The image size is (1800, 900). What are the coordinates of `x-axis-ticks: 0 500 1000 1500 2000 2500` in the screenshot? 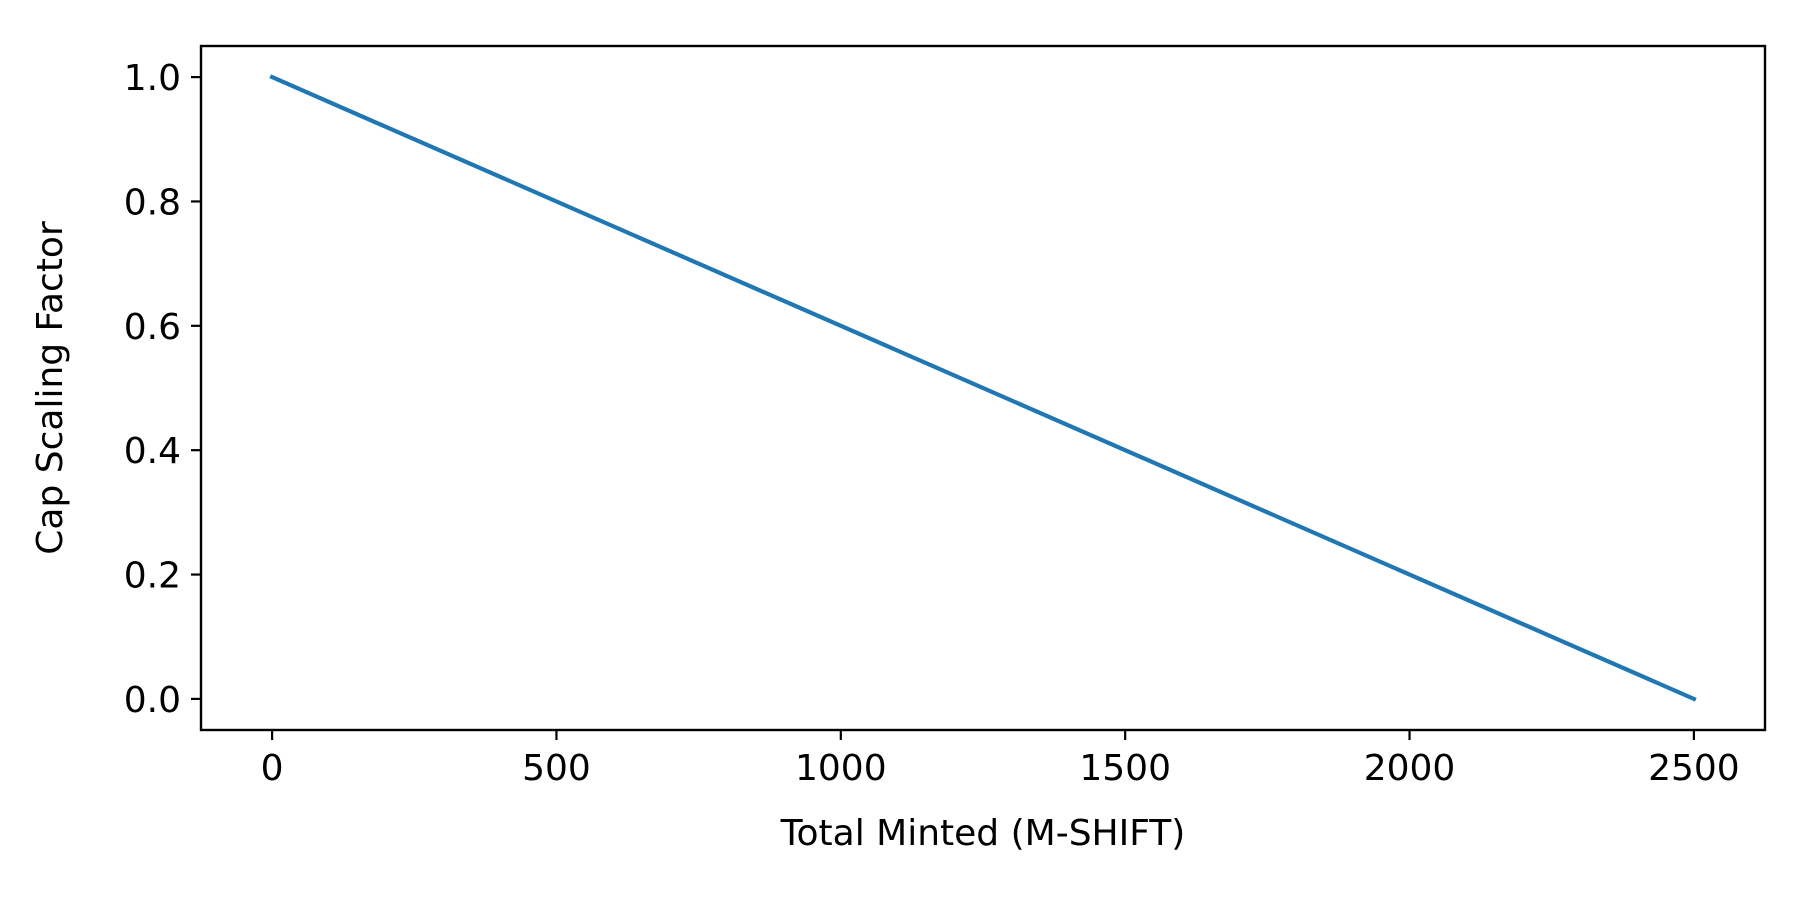 It's located at (1000, 759).